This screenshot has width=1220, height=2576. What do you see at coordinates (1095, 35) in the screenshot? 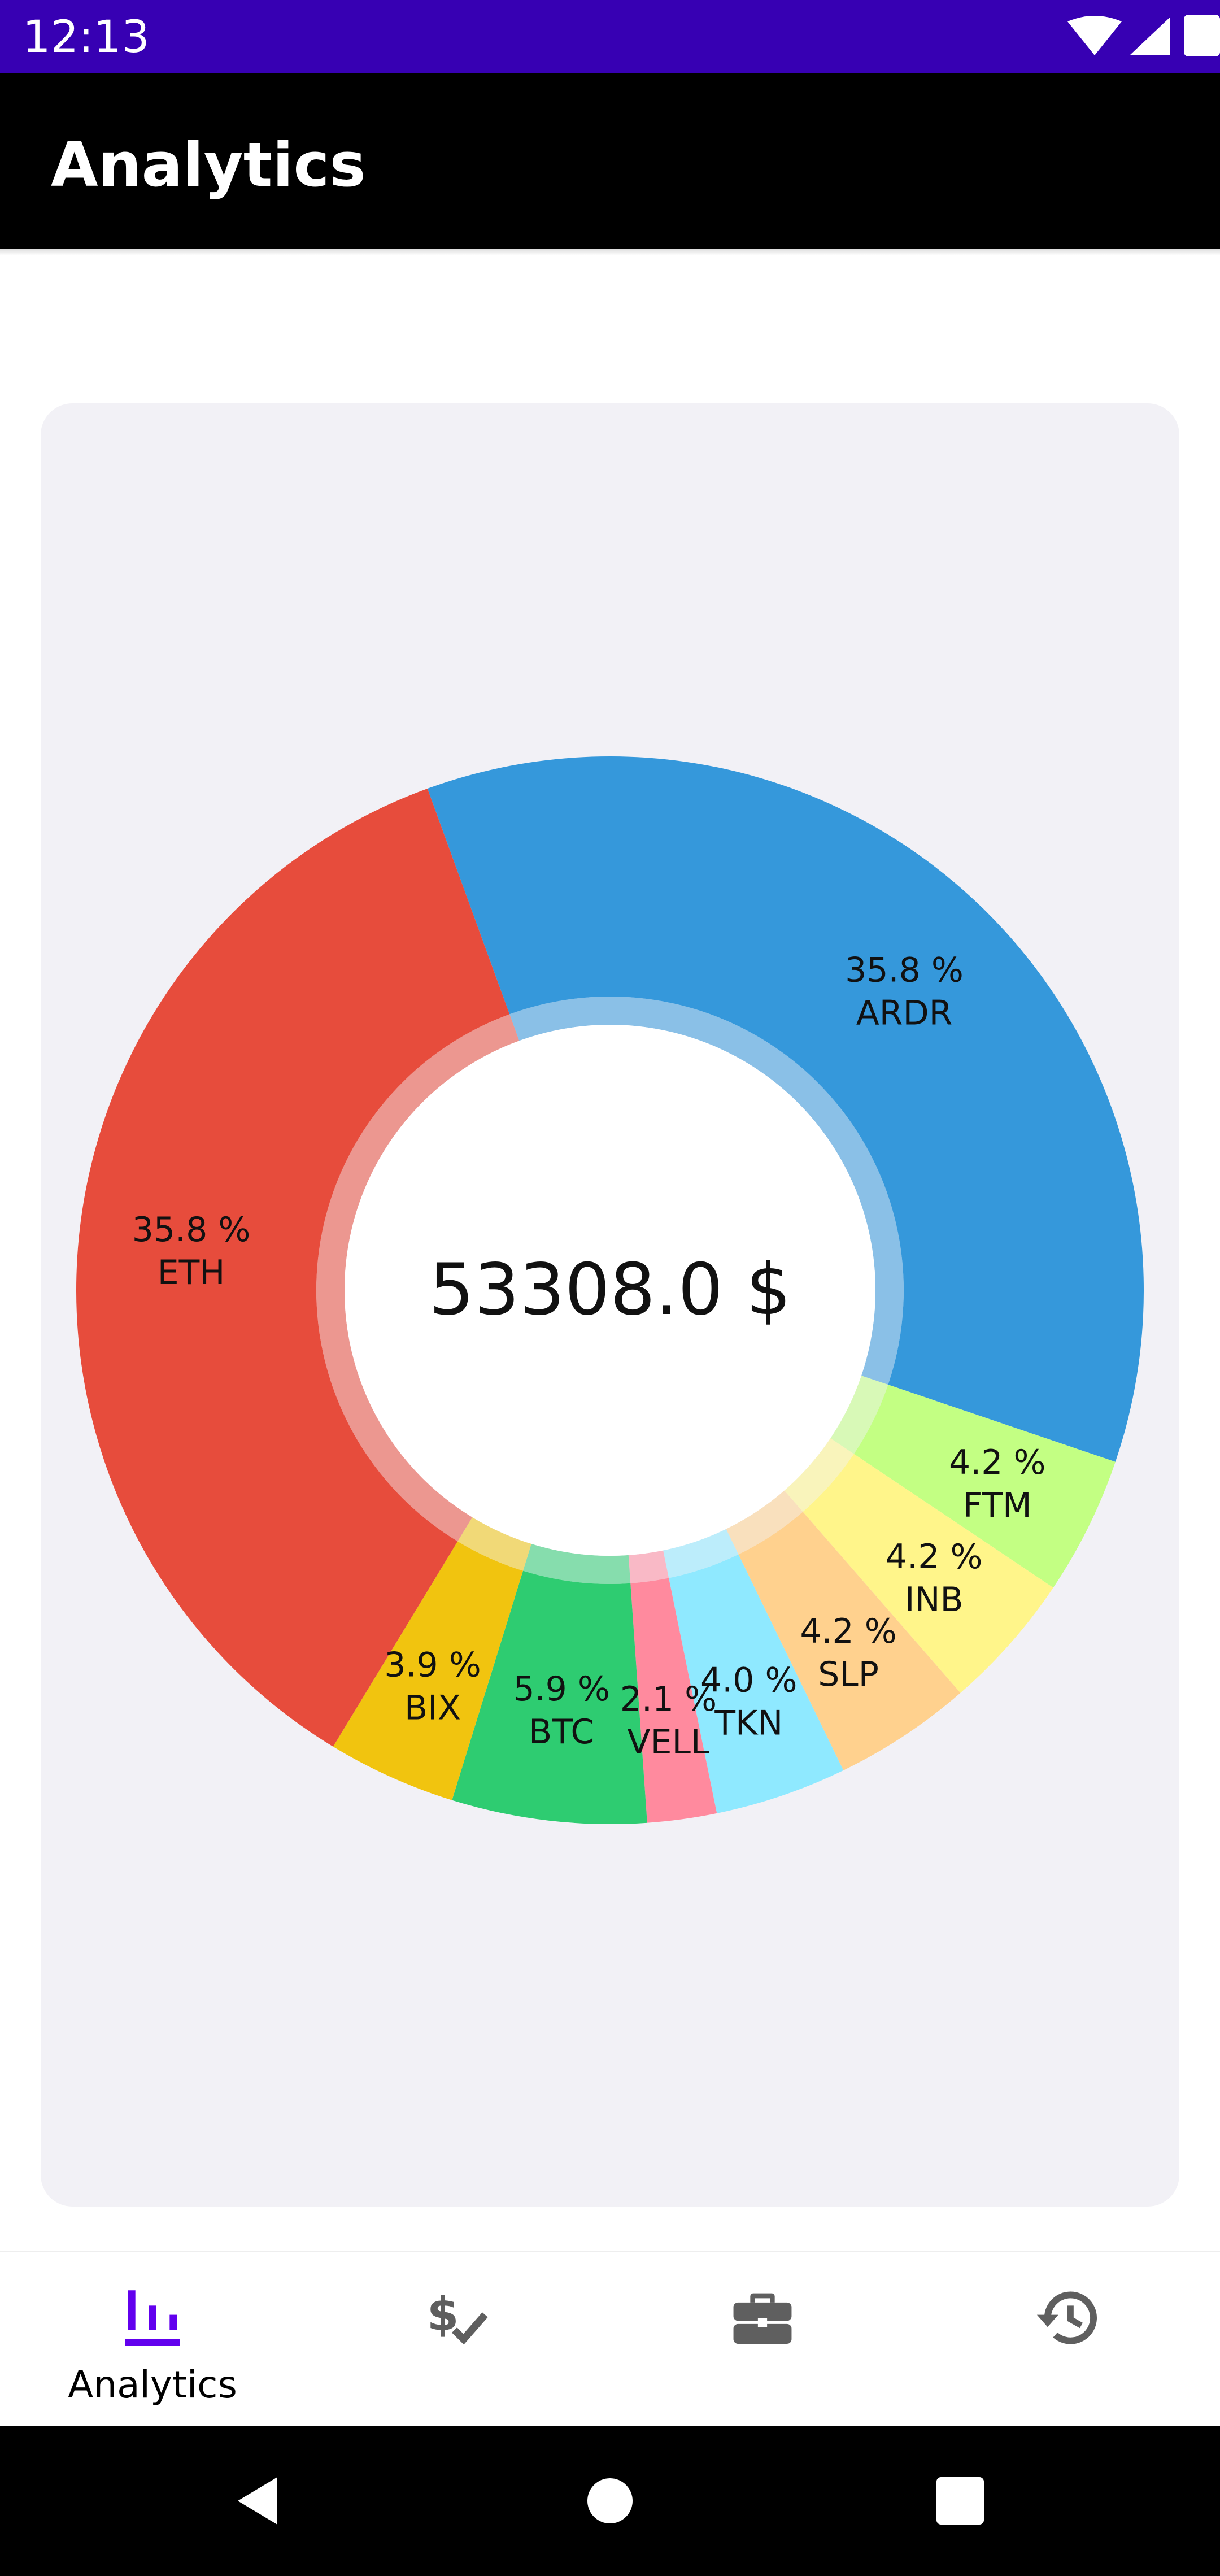
I see `wifi-icon` at bounding box center [1095, 35].